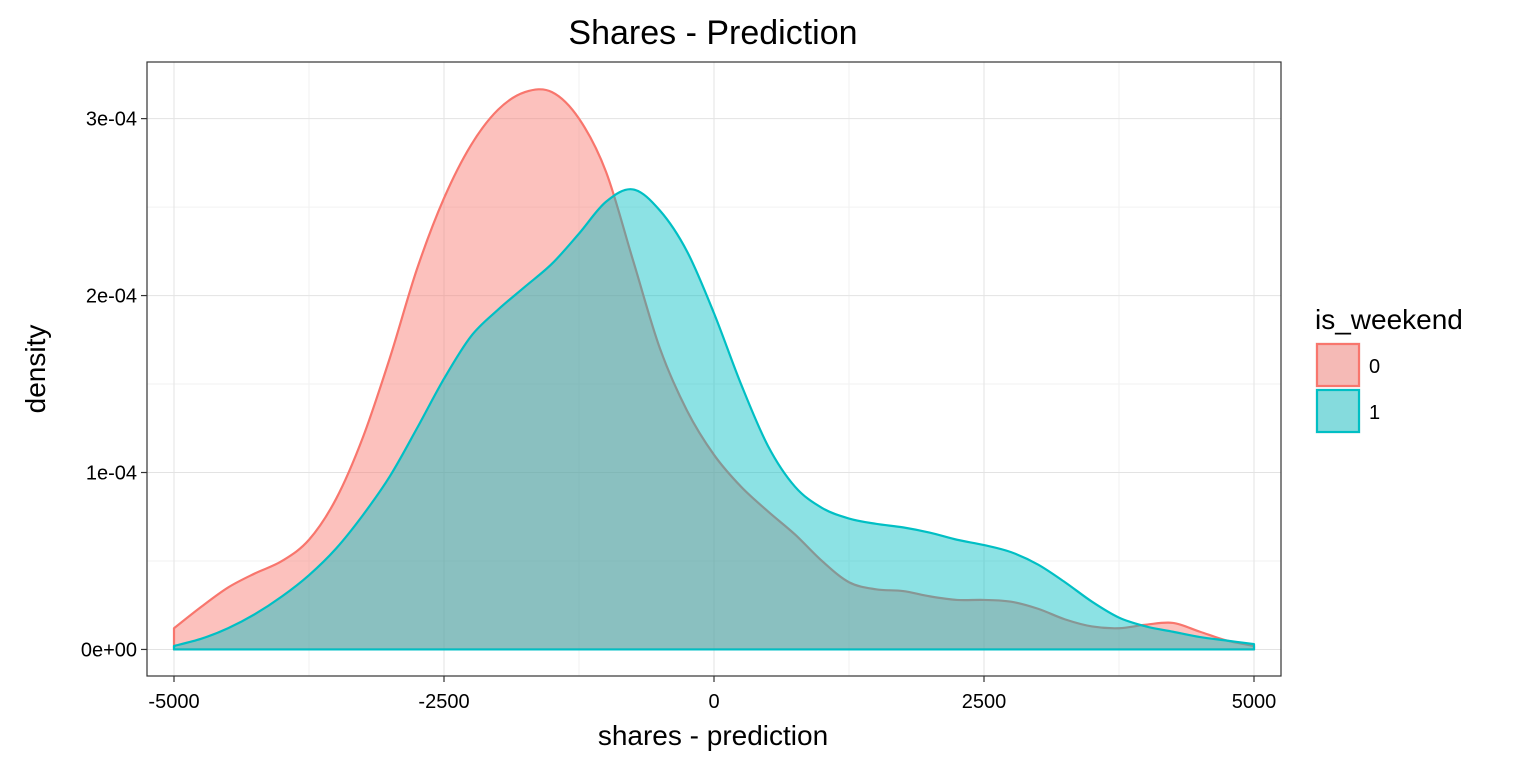  What do you see at coordinates (1254, 702) in the screenshot?
I see `x-tick-label: 5000` at bounding box center [1254, 702].